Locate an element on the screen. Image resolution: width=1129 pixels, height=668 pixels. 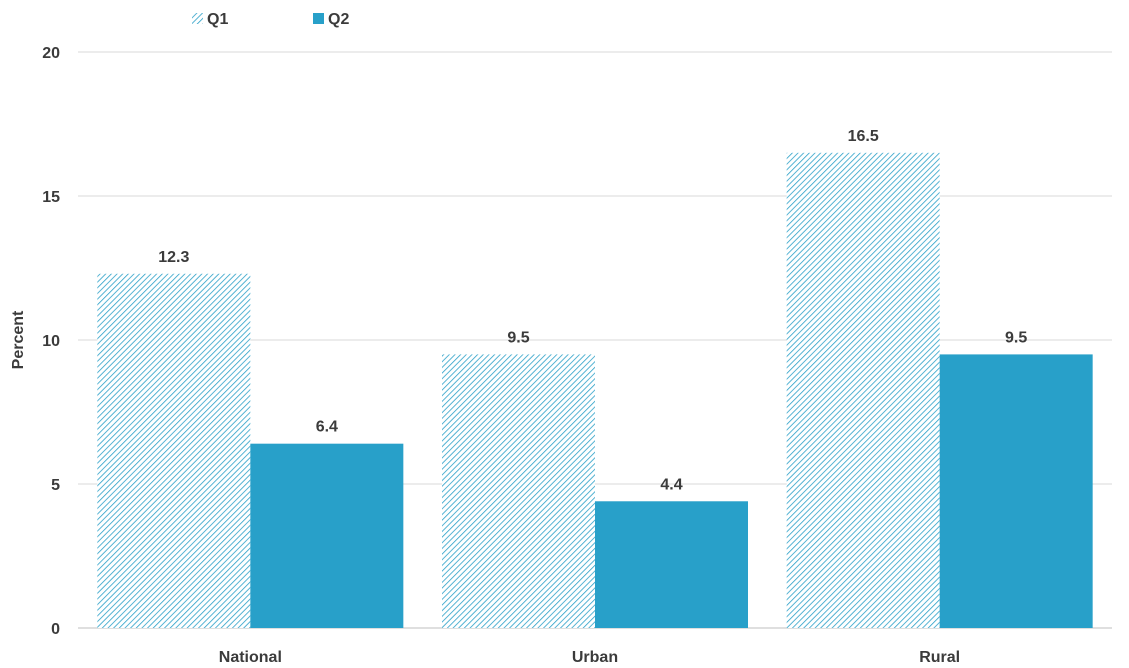
y-tick-label: 15 is located at coordinates (51, 197).